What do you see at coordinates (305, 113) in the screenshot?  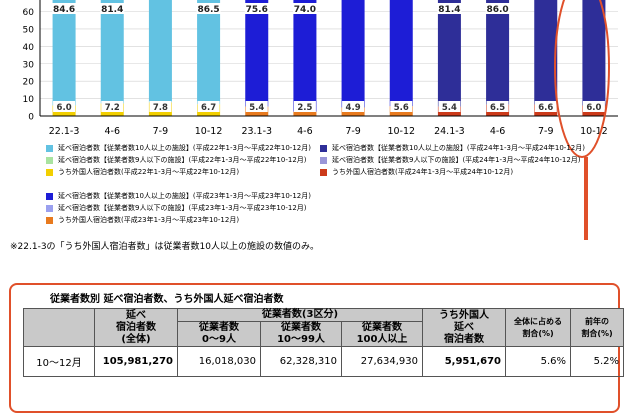 I see `bar-foreign` at bounding box center [305, 113].